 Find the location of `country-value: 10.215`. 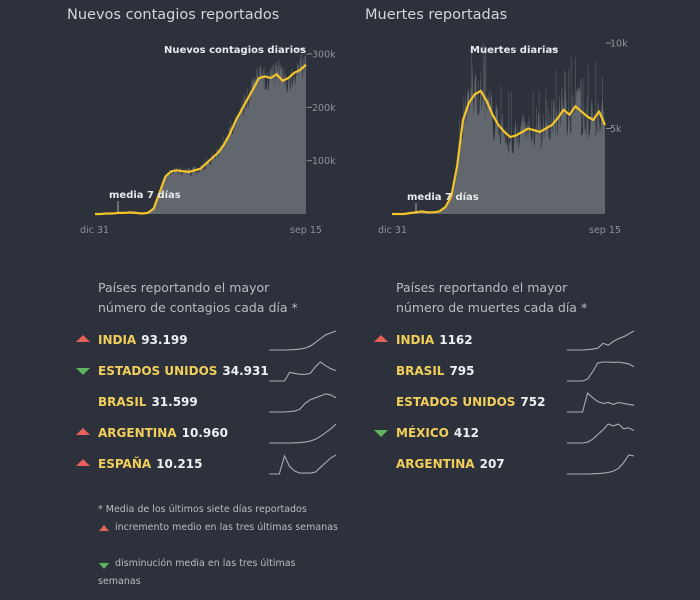

country-value: 10.215 is located at coordinates (179, 464).